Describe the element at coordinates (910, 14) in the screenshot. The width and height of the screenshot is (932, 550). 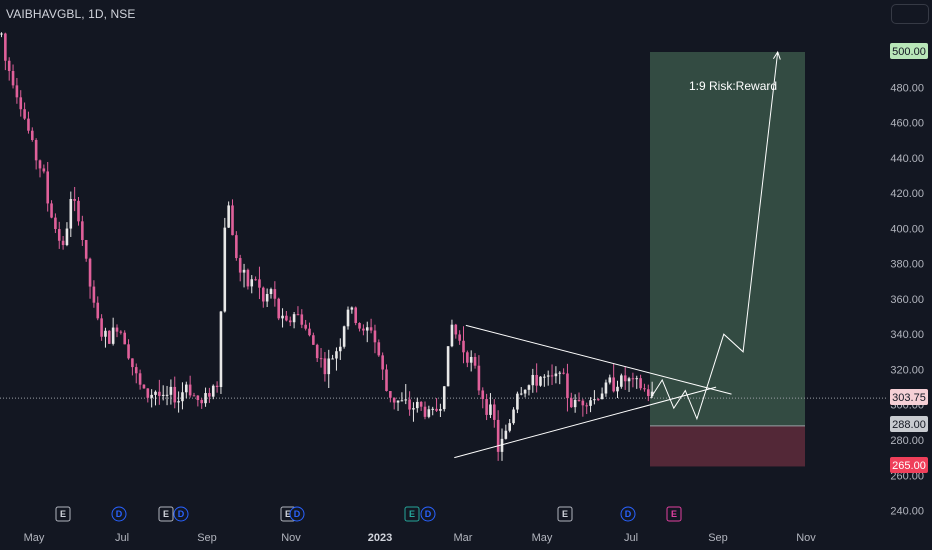
I see `chart-settings-button` at that location.